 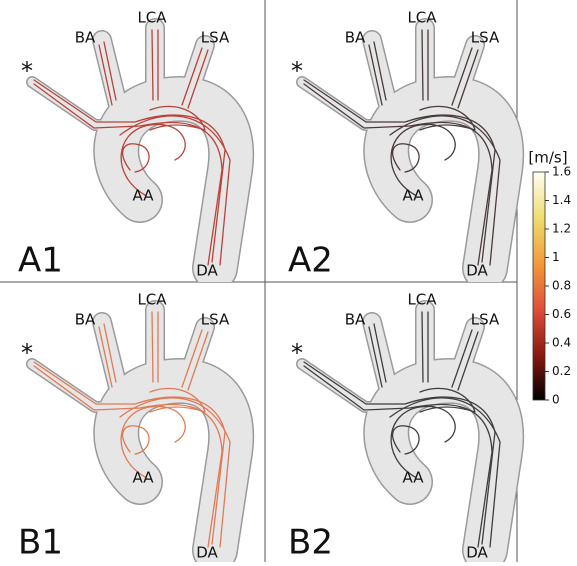 I want to click on panel-label: B1, so click(x=40, y=543).